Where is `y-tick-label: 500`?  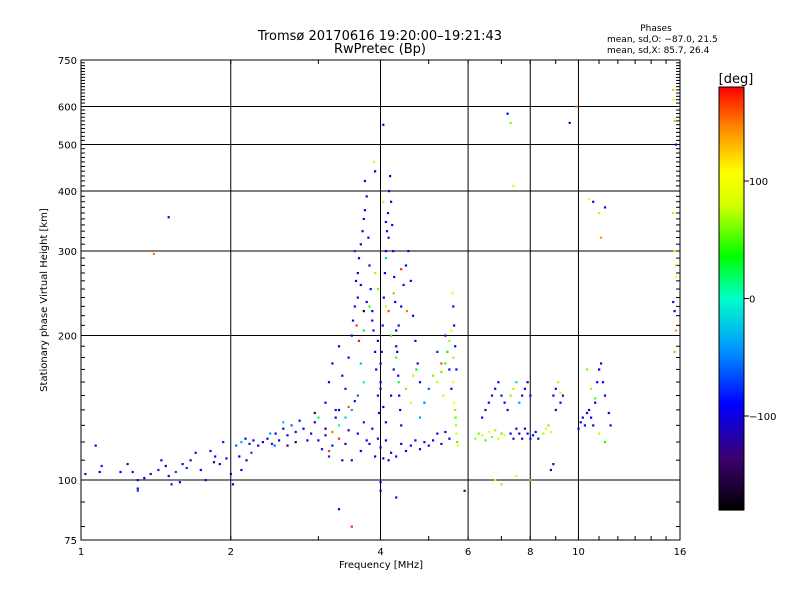
y-tick-label: 500 is located at coordinates (67, 146).